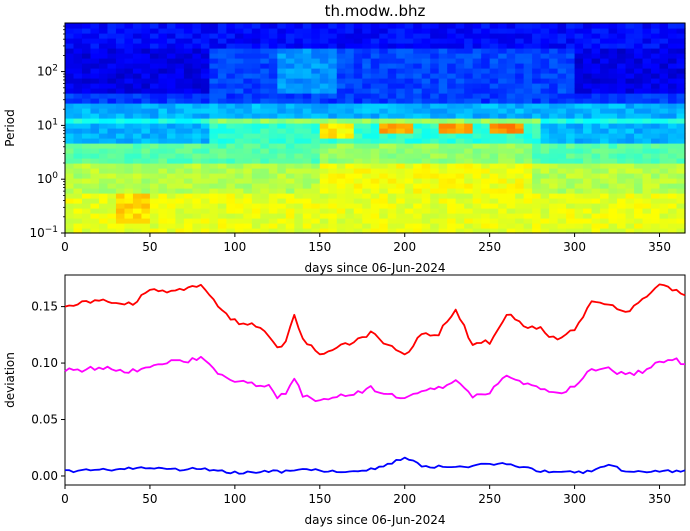 This screenshot has width=690, height=531. I want to click on x-tick-label: 150, so click(319, 499).